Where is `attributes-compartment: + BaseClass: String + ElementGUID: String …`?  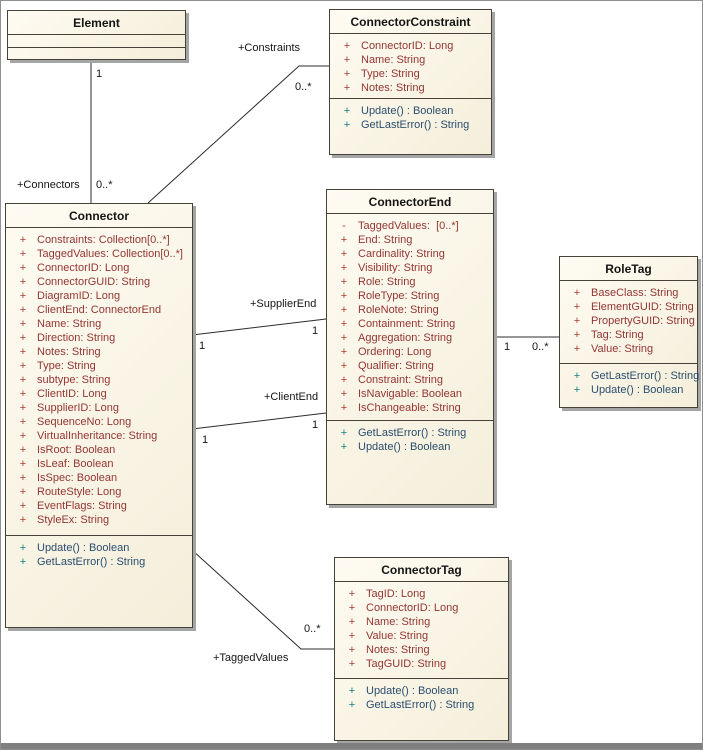 attributes-compartment: + BaseClass: String + ElementGUID: String … is located at coordinates (628, 322).